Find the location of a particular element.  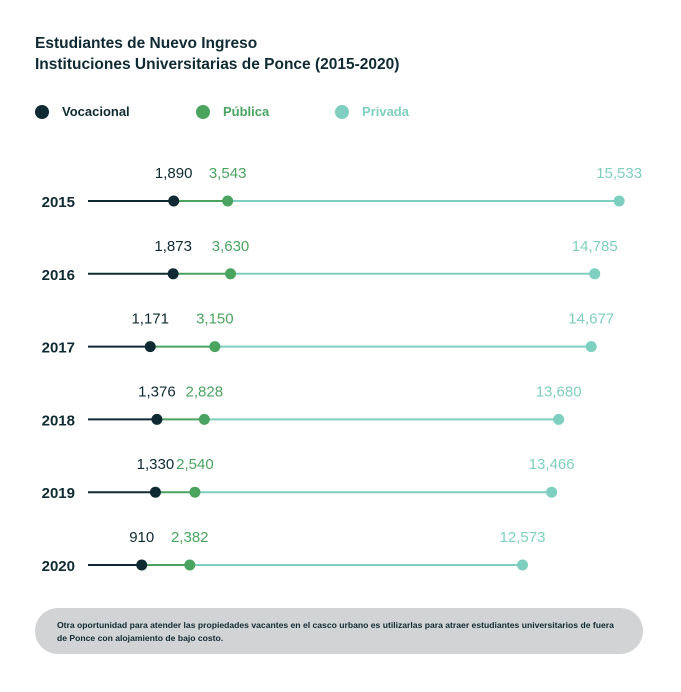

value-label-privada-2020: 12,573 is located at coordinates (523, 537).